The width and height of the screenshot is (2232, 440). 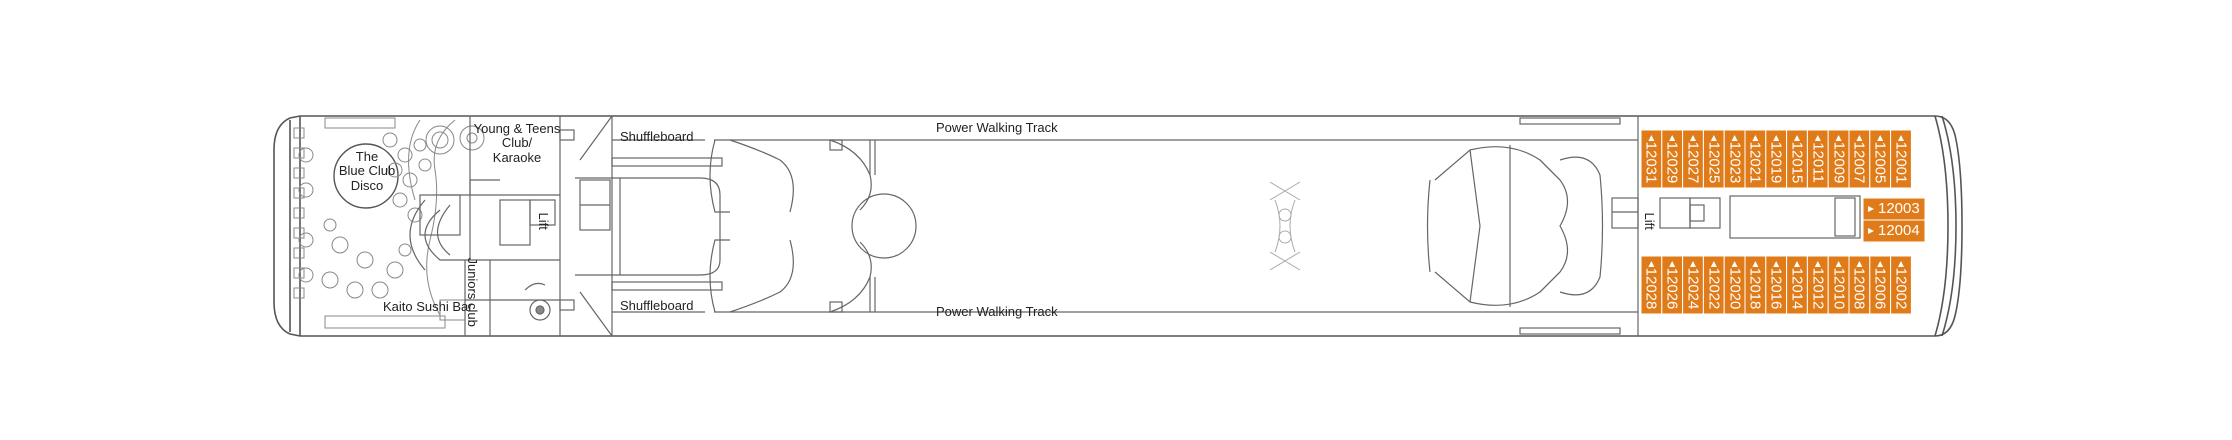 I want to click on cabin-top-label-12007: 12007, so click(x=1859, y=162).